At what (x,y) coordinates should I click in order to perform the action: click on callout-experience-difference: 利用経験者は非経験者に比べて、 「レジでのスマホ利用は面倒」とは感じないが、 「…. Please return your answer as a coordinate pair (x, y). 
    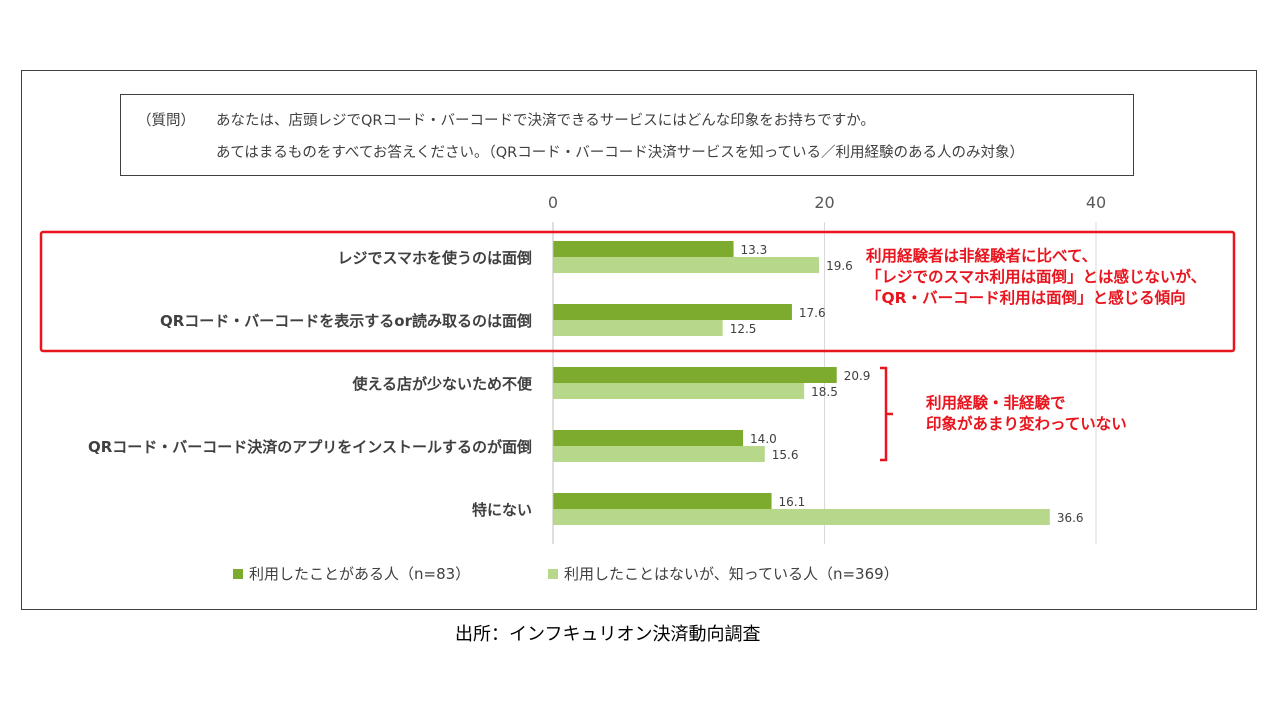
    Looking at the image, I should click on (1036, 277).